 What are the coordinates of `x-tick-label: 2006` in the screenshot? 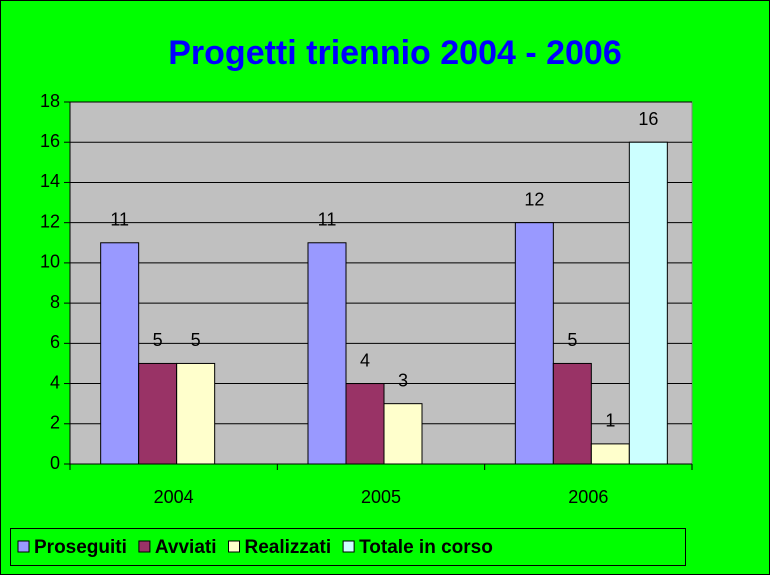 It's located at (588, 497).